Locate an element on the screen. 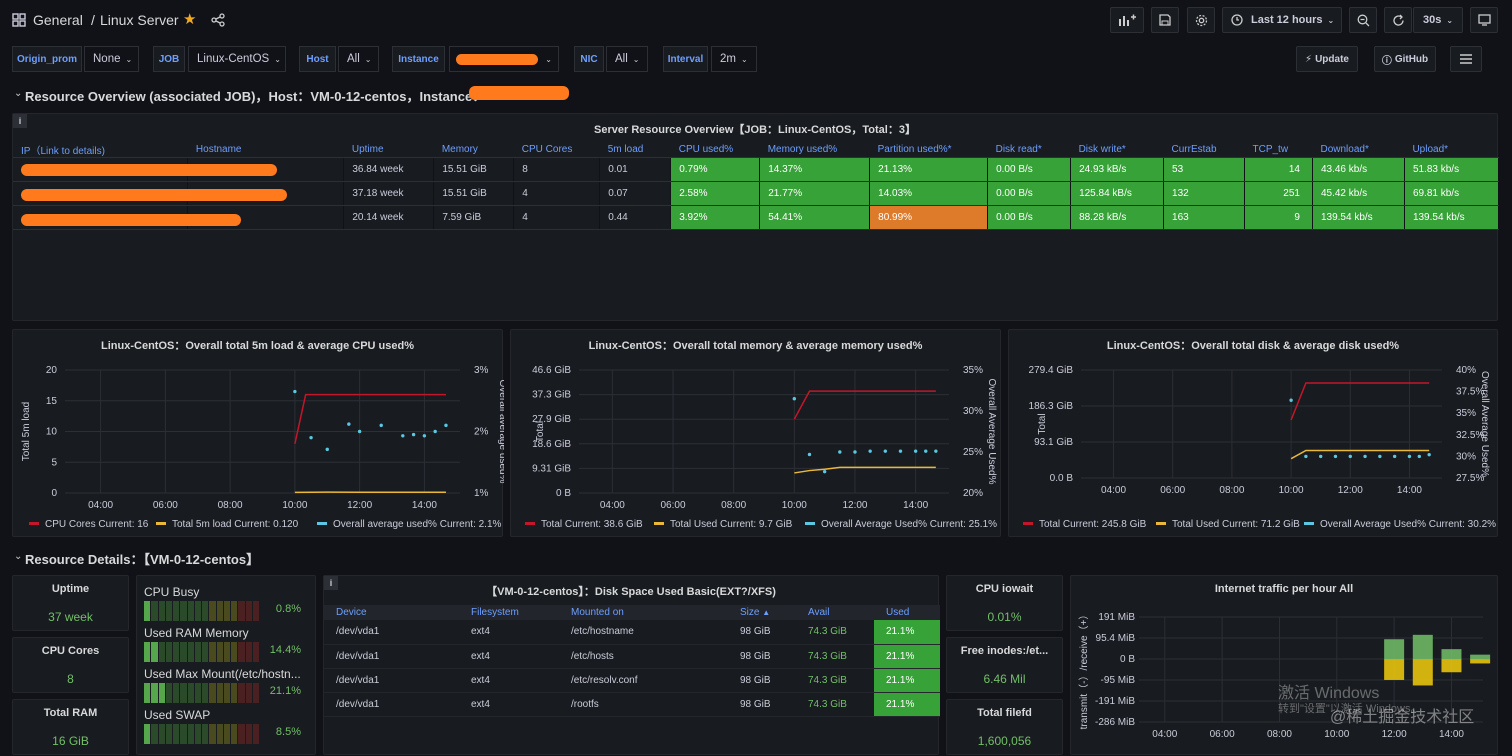 The height and width of the screenshot is (756, 1512). dashboards-grid-icon is located at coordinates (19, 20).